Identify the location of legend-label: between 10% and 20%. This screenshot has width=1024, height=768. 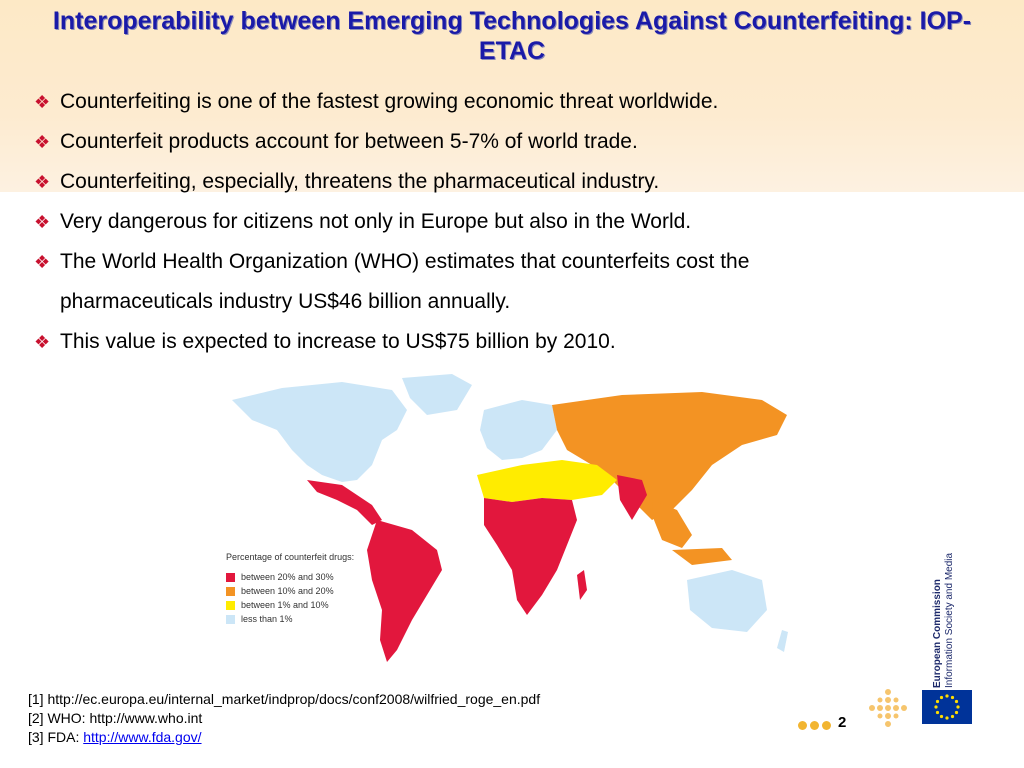
(287, 591).